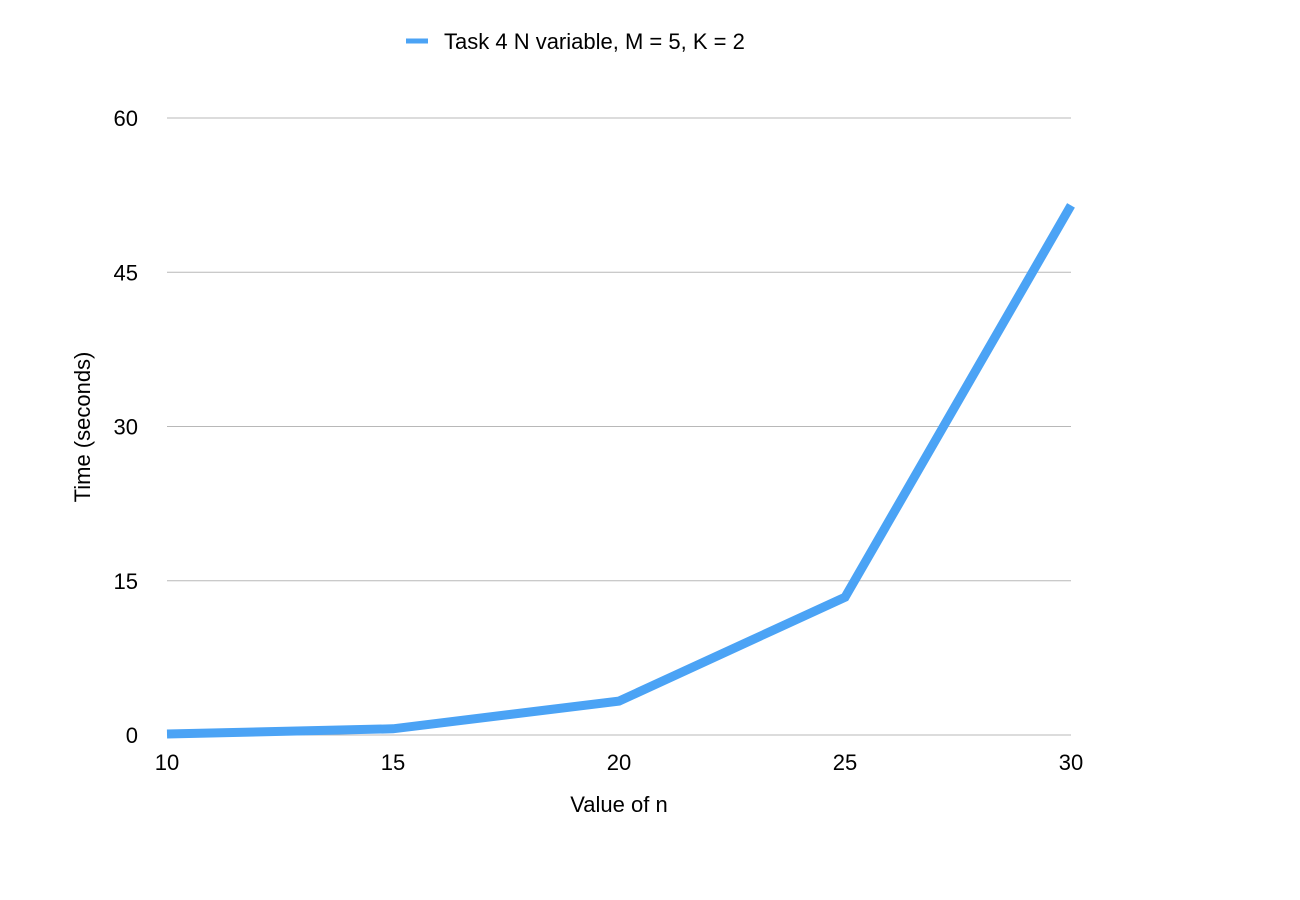  Describe the element at coordinates (167, 762) in the screenshot. I see `x-tick-label: 10` at that location.